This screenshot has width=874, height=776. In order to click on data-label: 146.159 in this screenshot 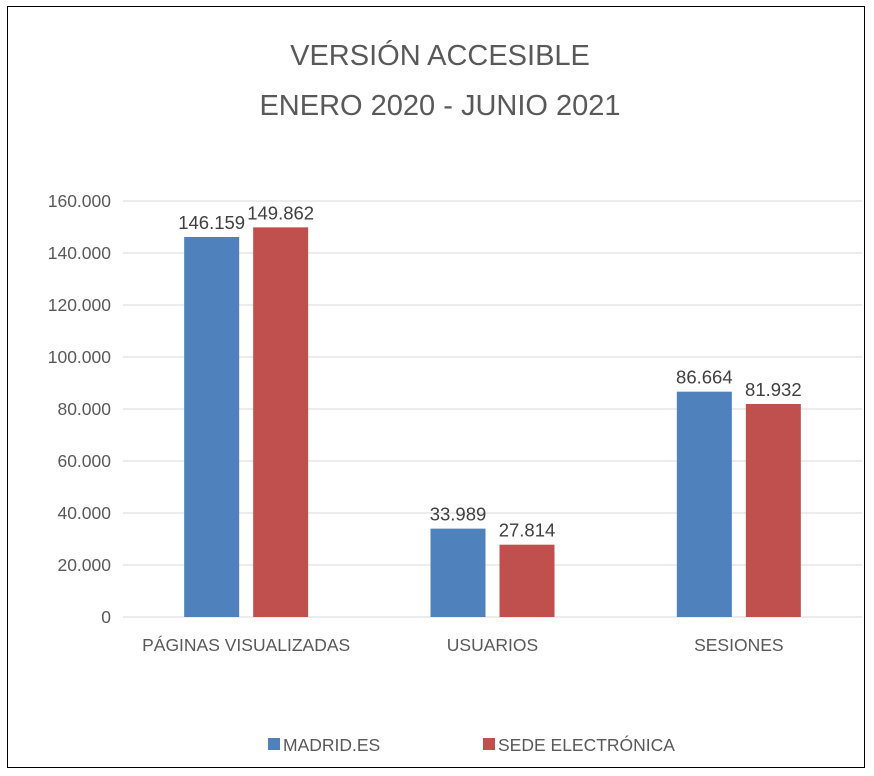, I will do `click(211, 222)`.